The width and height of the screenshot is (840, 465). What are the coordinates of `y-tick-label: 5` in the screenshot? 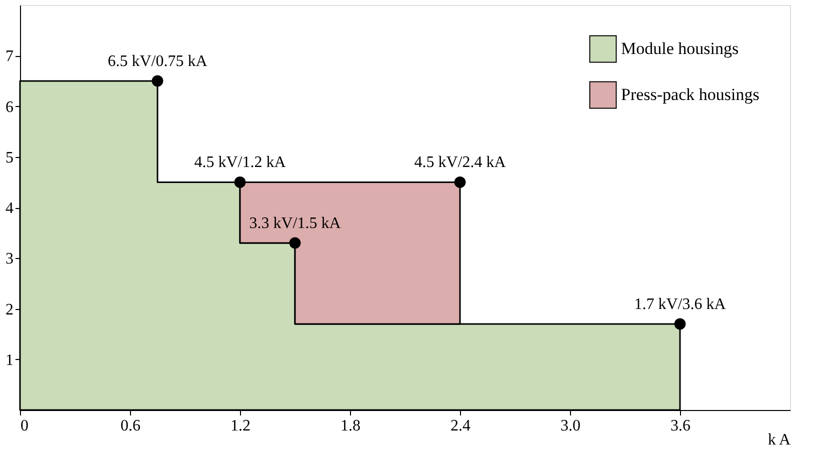 It's located at (10, 157).